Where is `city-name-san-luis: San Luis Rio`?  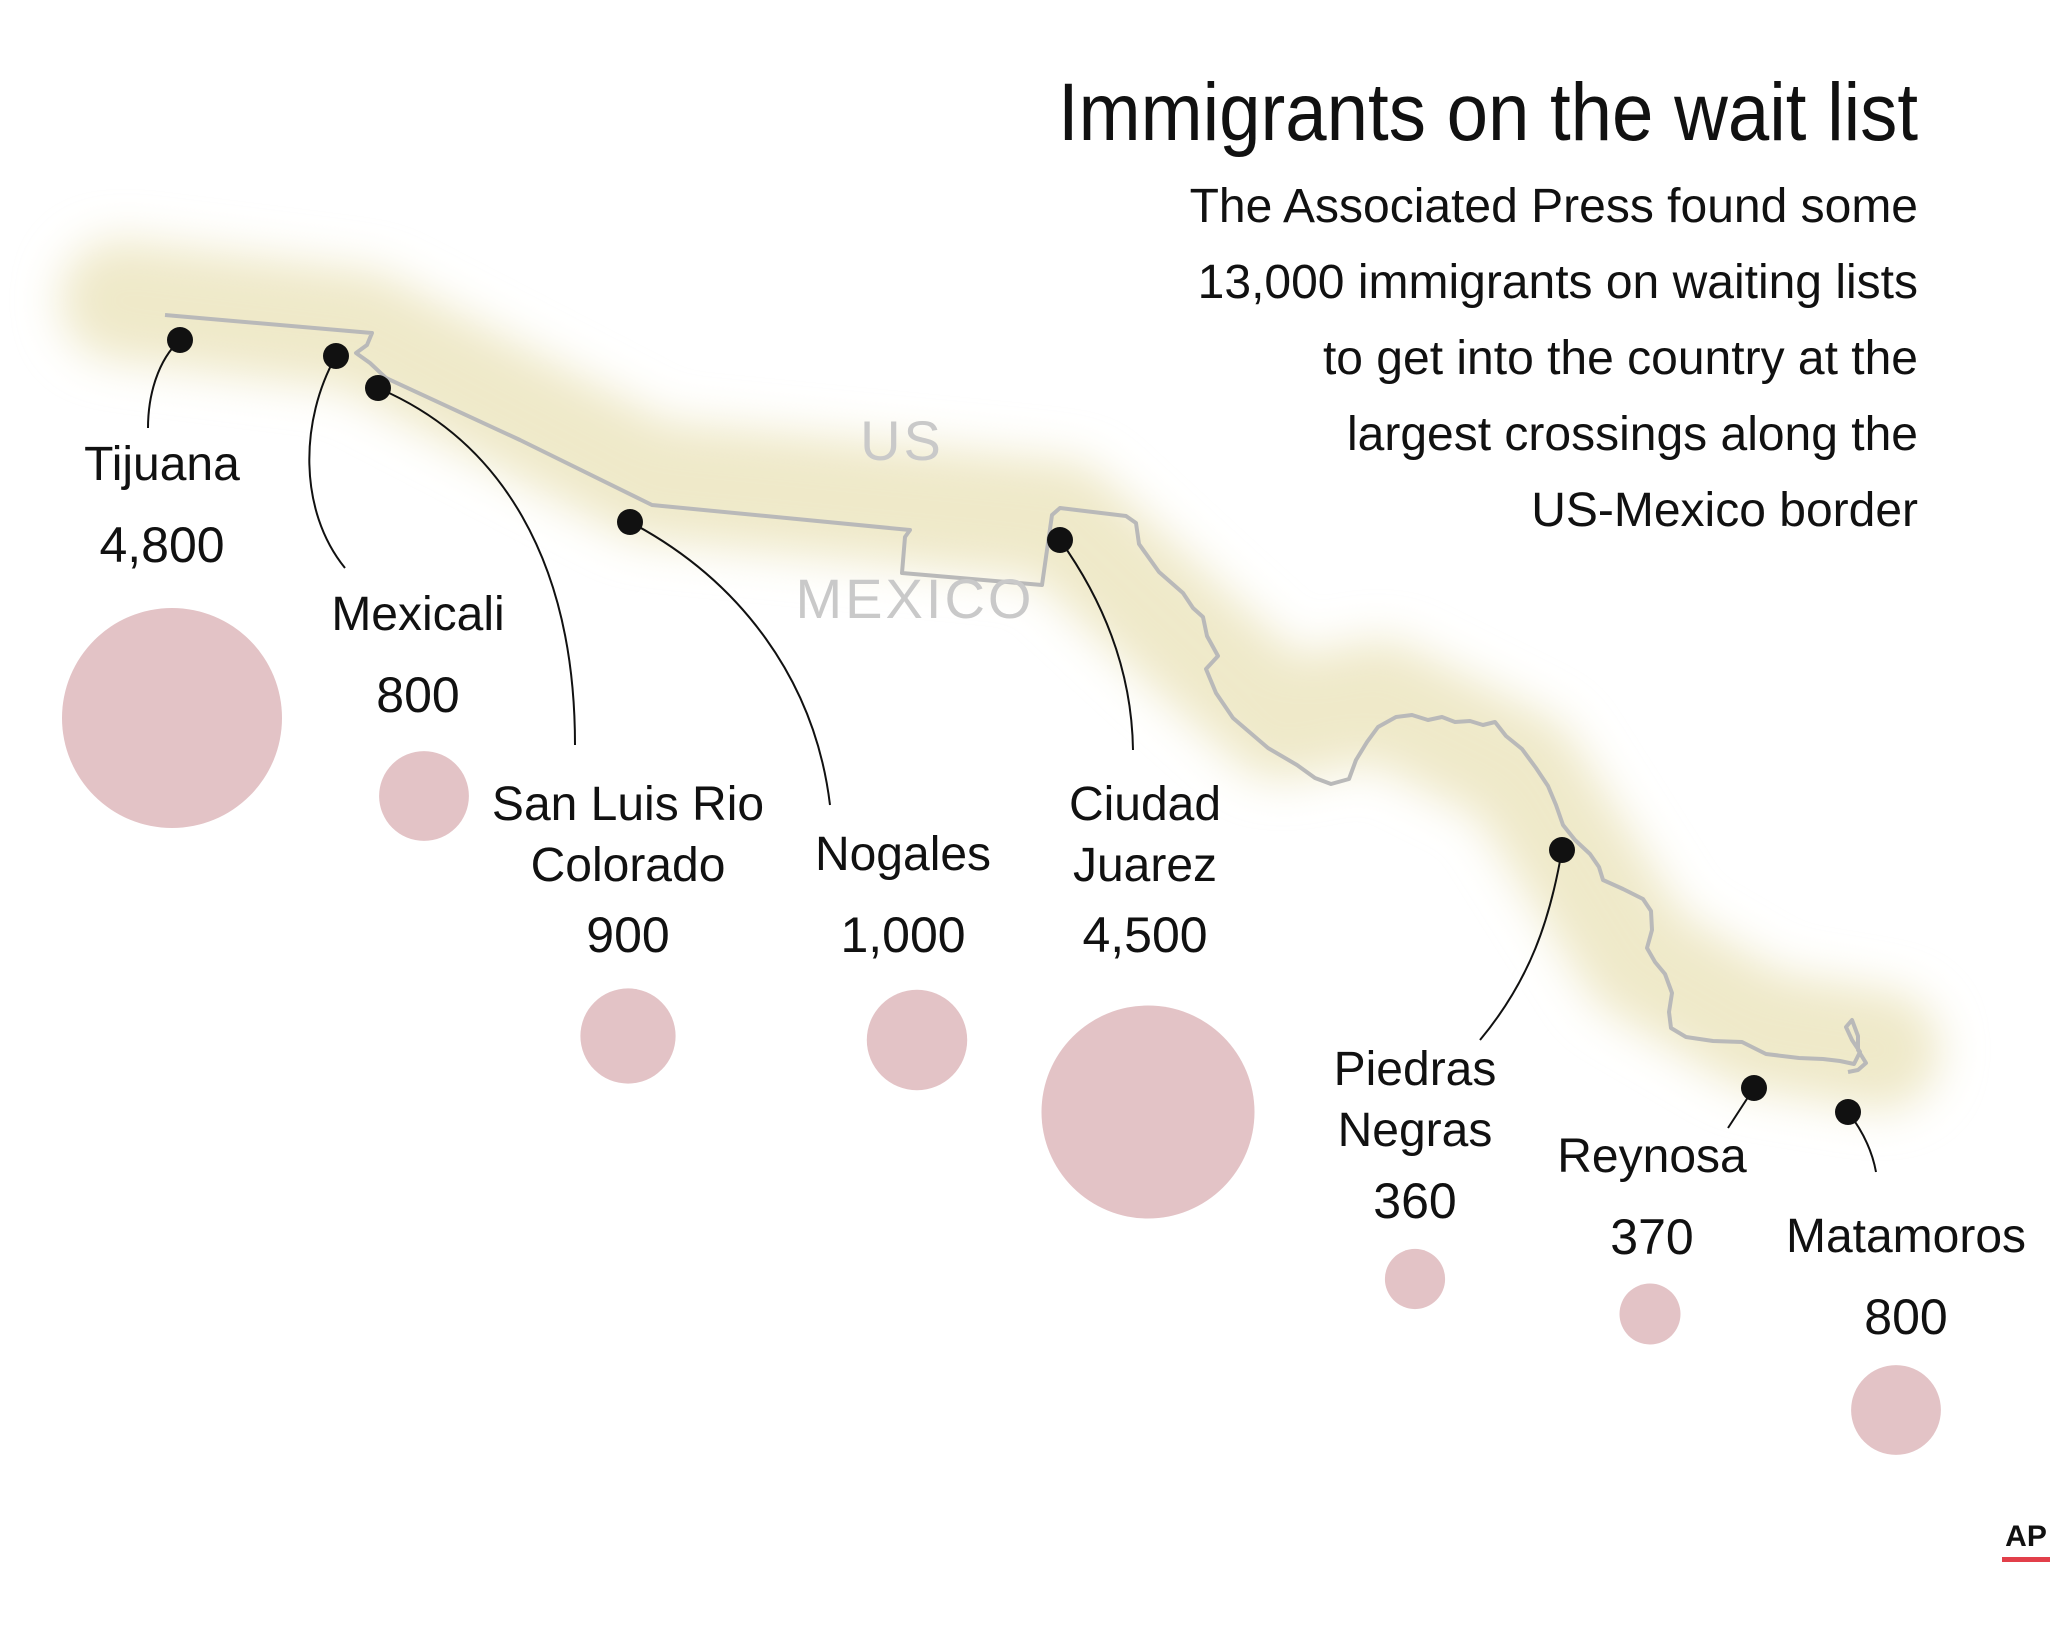 city-name-san-luis: San Luis Rio is located at coordinates (628, 804).